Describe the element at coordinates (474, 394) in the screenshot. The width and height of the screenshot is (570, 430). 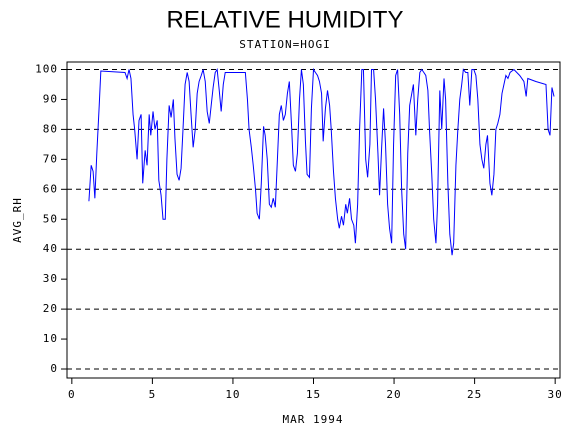
I see `x-tick-label: 25` at that location.